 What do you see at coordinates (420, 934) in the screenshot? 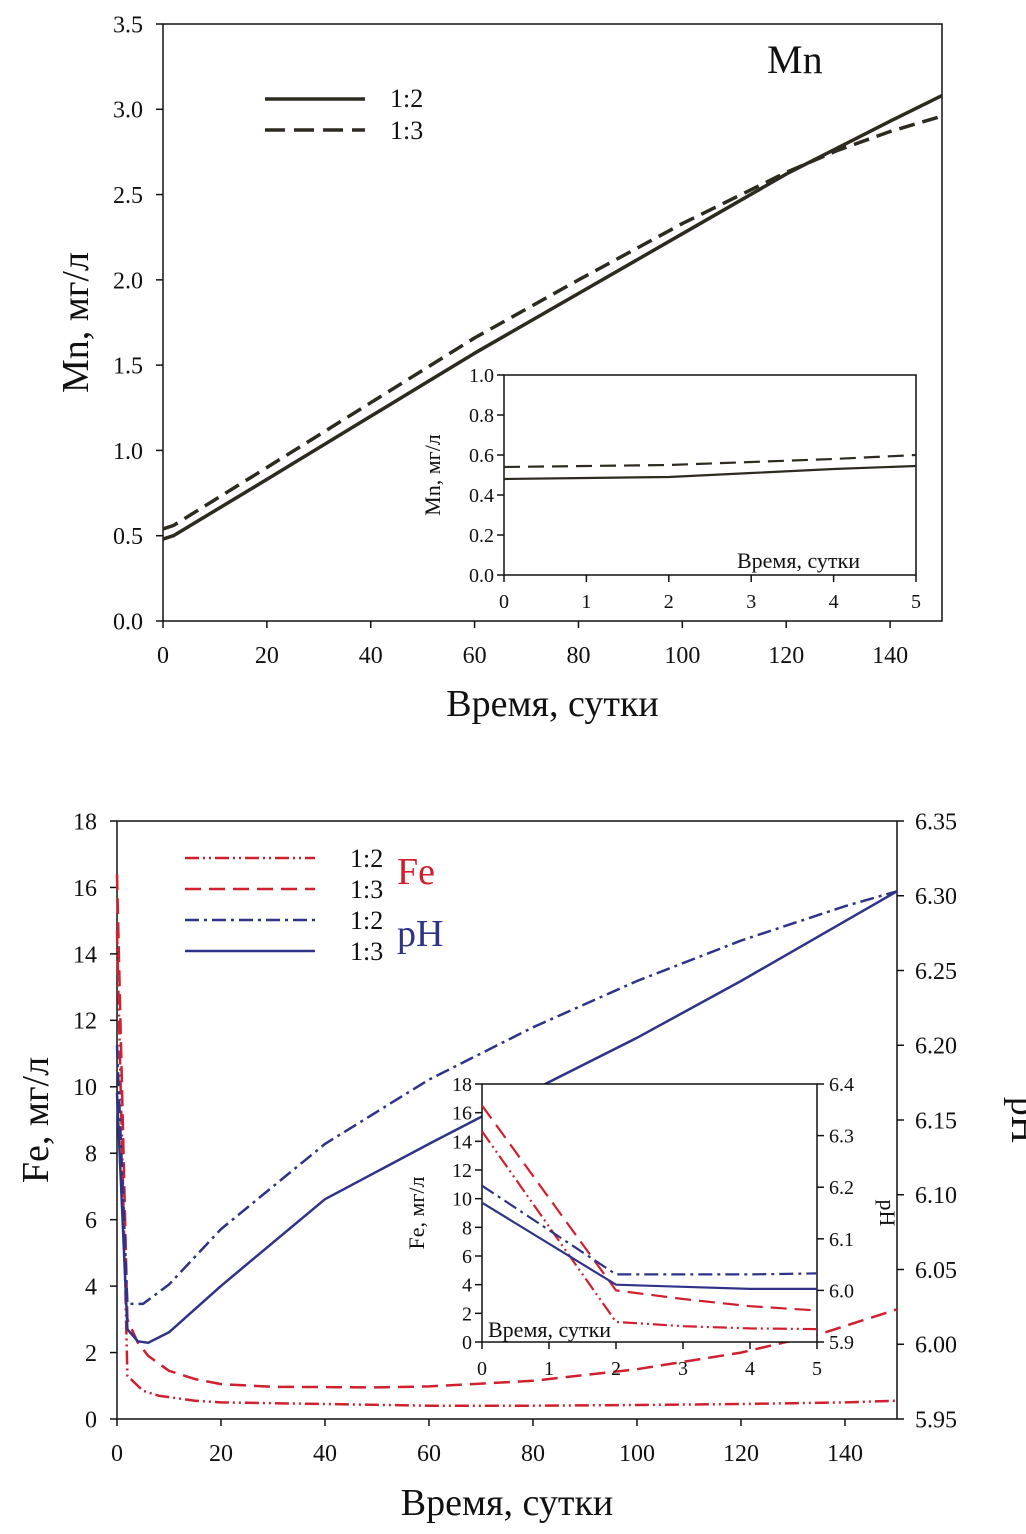
I see `legend-group-ph: pH` at bounding box center [420, 934].